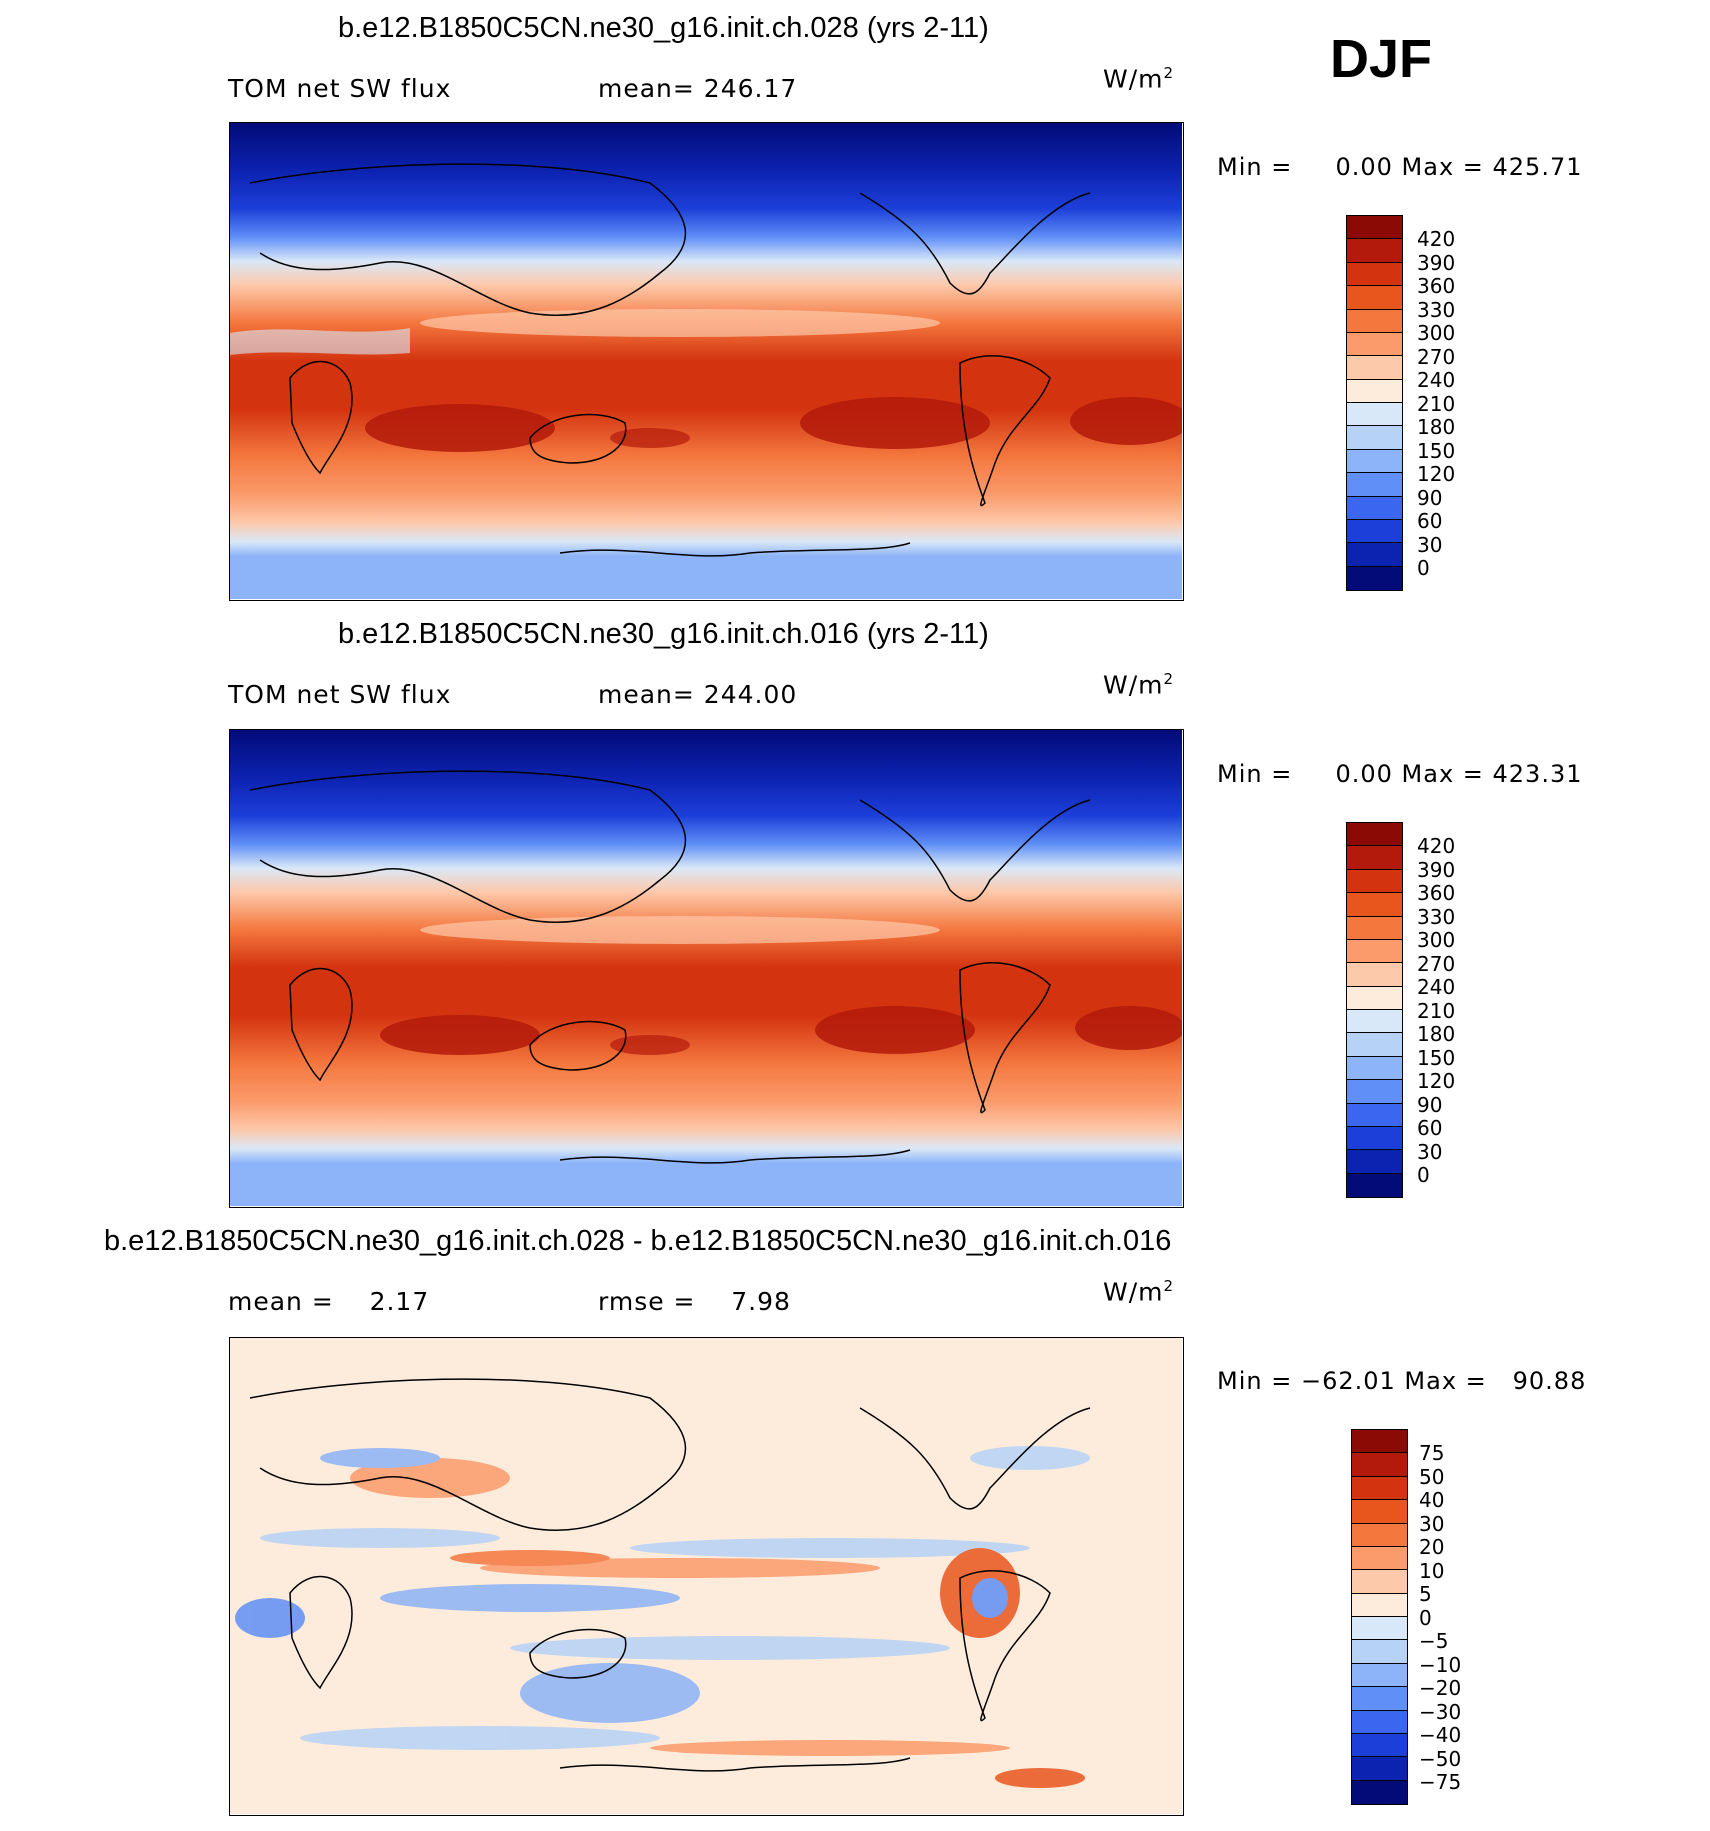  I want to click on panel2-colorbar-labels: 420 390 360 330 300 270 240 210 180 150 120 90 60 30 0, so click(1436, 1011).